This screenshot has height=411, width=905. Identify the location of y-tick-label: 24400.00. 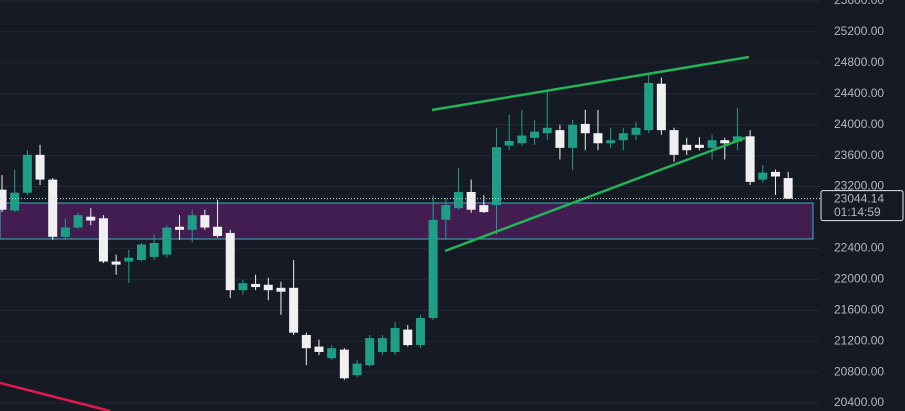
(859, 93).